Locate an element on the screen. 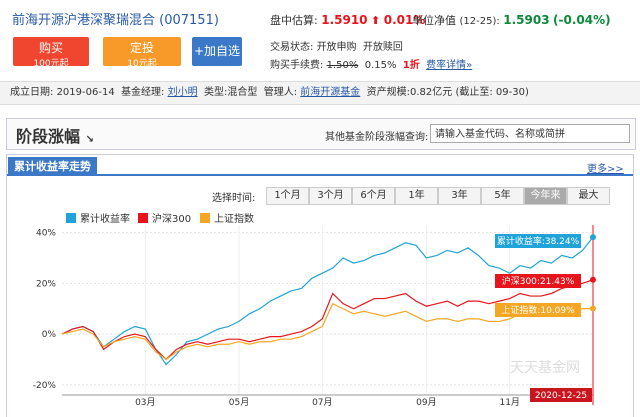  nav: 单位净值 (12-25): 1.5903 (-0.04%) is located at coordinates (511, 20).